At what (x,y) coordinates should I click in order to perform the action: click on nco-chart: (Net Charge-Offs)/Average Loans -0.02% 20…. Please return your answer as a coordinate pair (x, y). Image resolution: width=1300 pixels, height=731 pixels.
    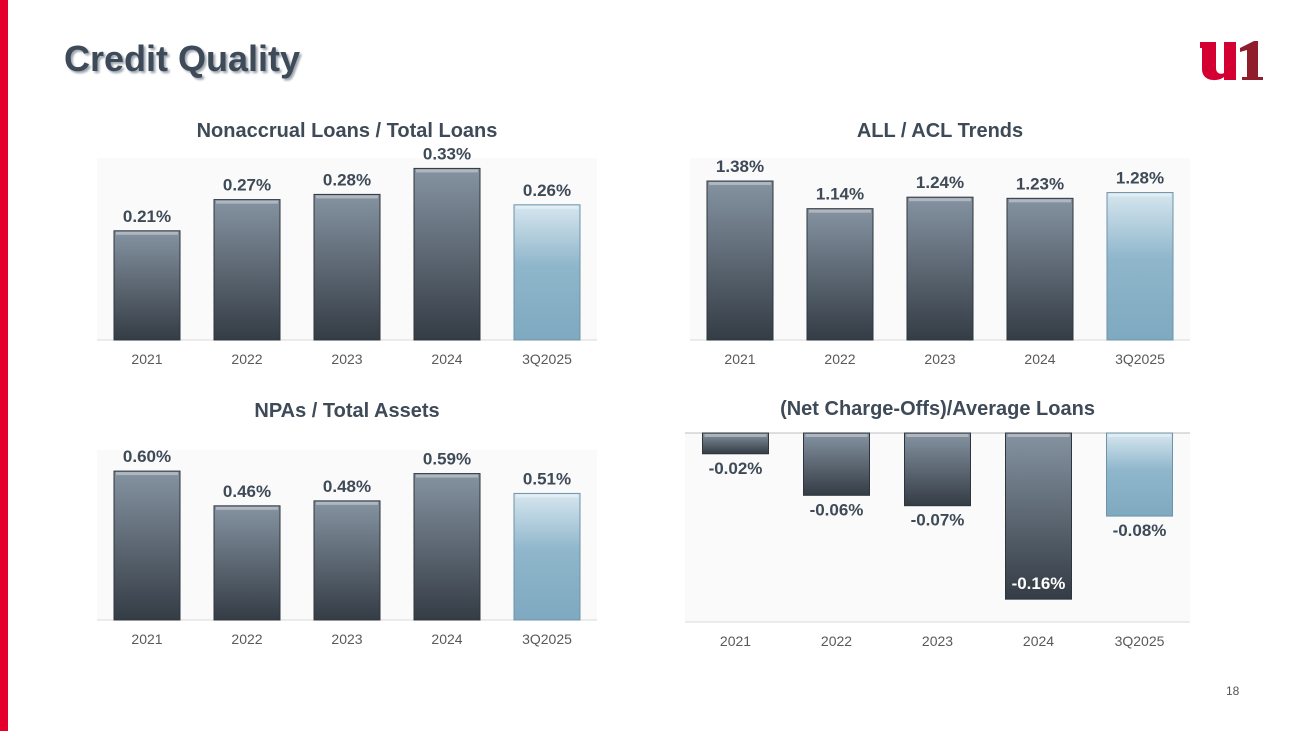
    Looking at the image, I should click on (937, 526).